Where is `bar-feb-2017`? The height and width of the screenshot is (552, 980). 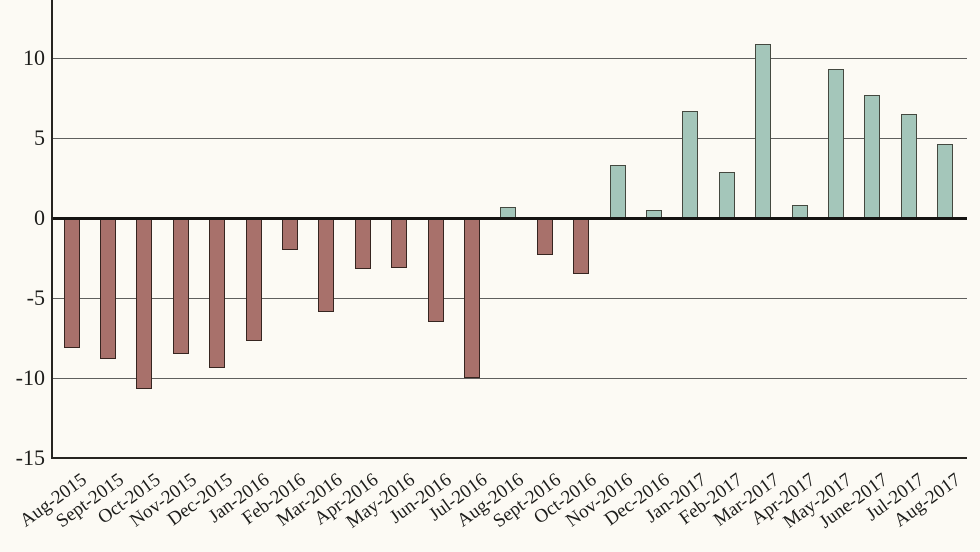
bar-feb-2017 is located at coordinates (726, 194).